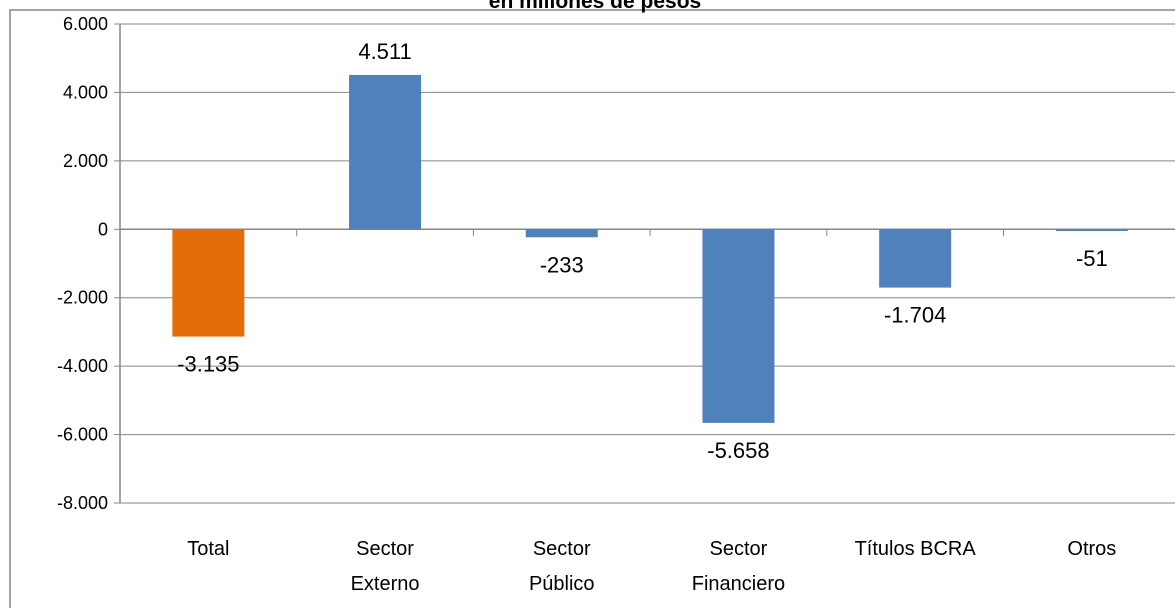 The image size is (1175, 608). Describe the element at coordinates (738, 584) in the screenshot. I see `x-tick-label-line: Financiero` at that location.